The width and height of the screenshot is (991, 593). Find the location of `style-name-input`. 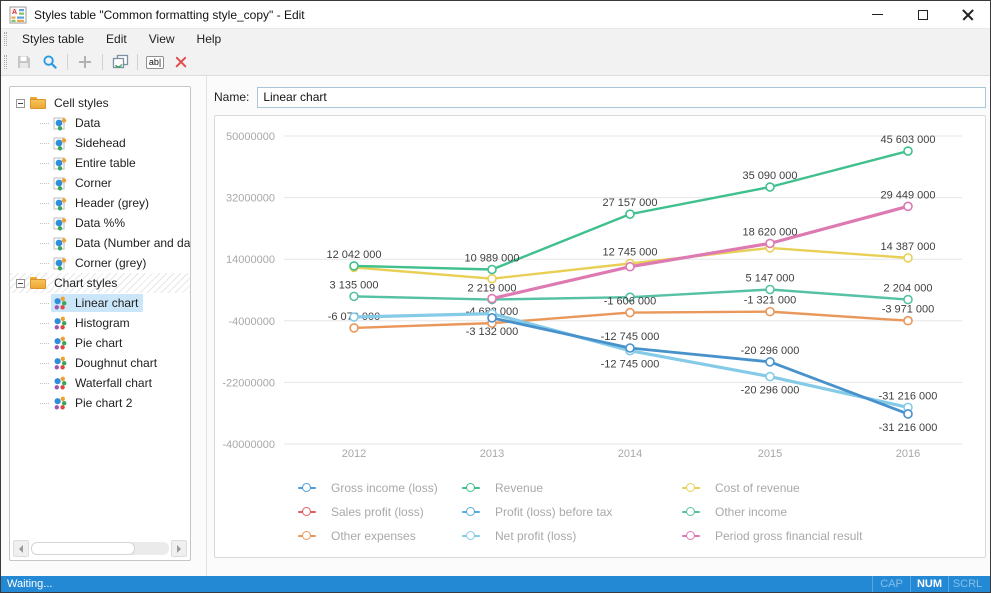

style-name-input is located at coordinates (621, 97).